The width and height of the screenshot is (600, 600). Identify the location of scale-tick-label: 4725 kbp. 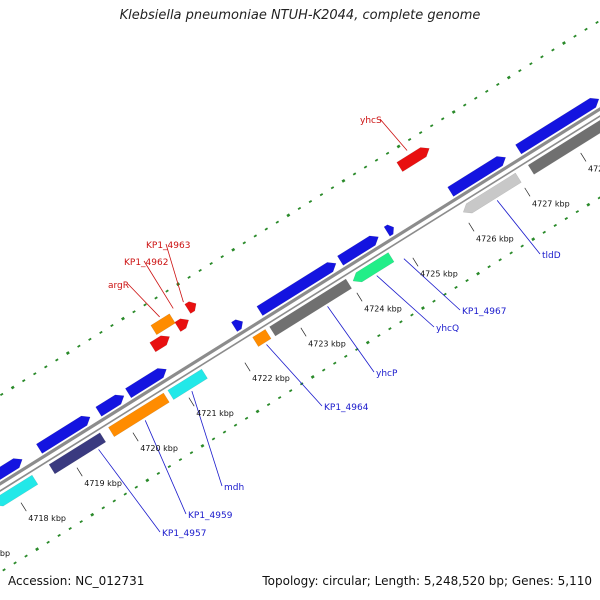
(439, 273).